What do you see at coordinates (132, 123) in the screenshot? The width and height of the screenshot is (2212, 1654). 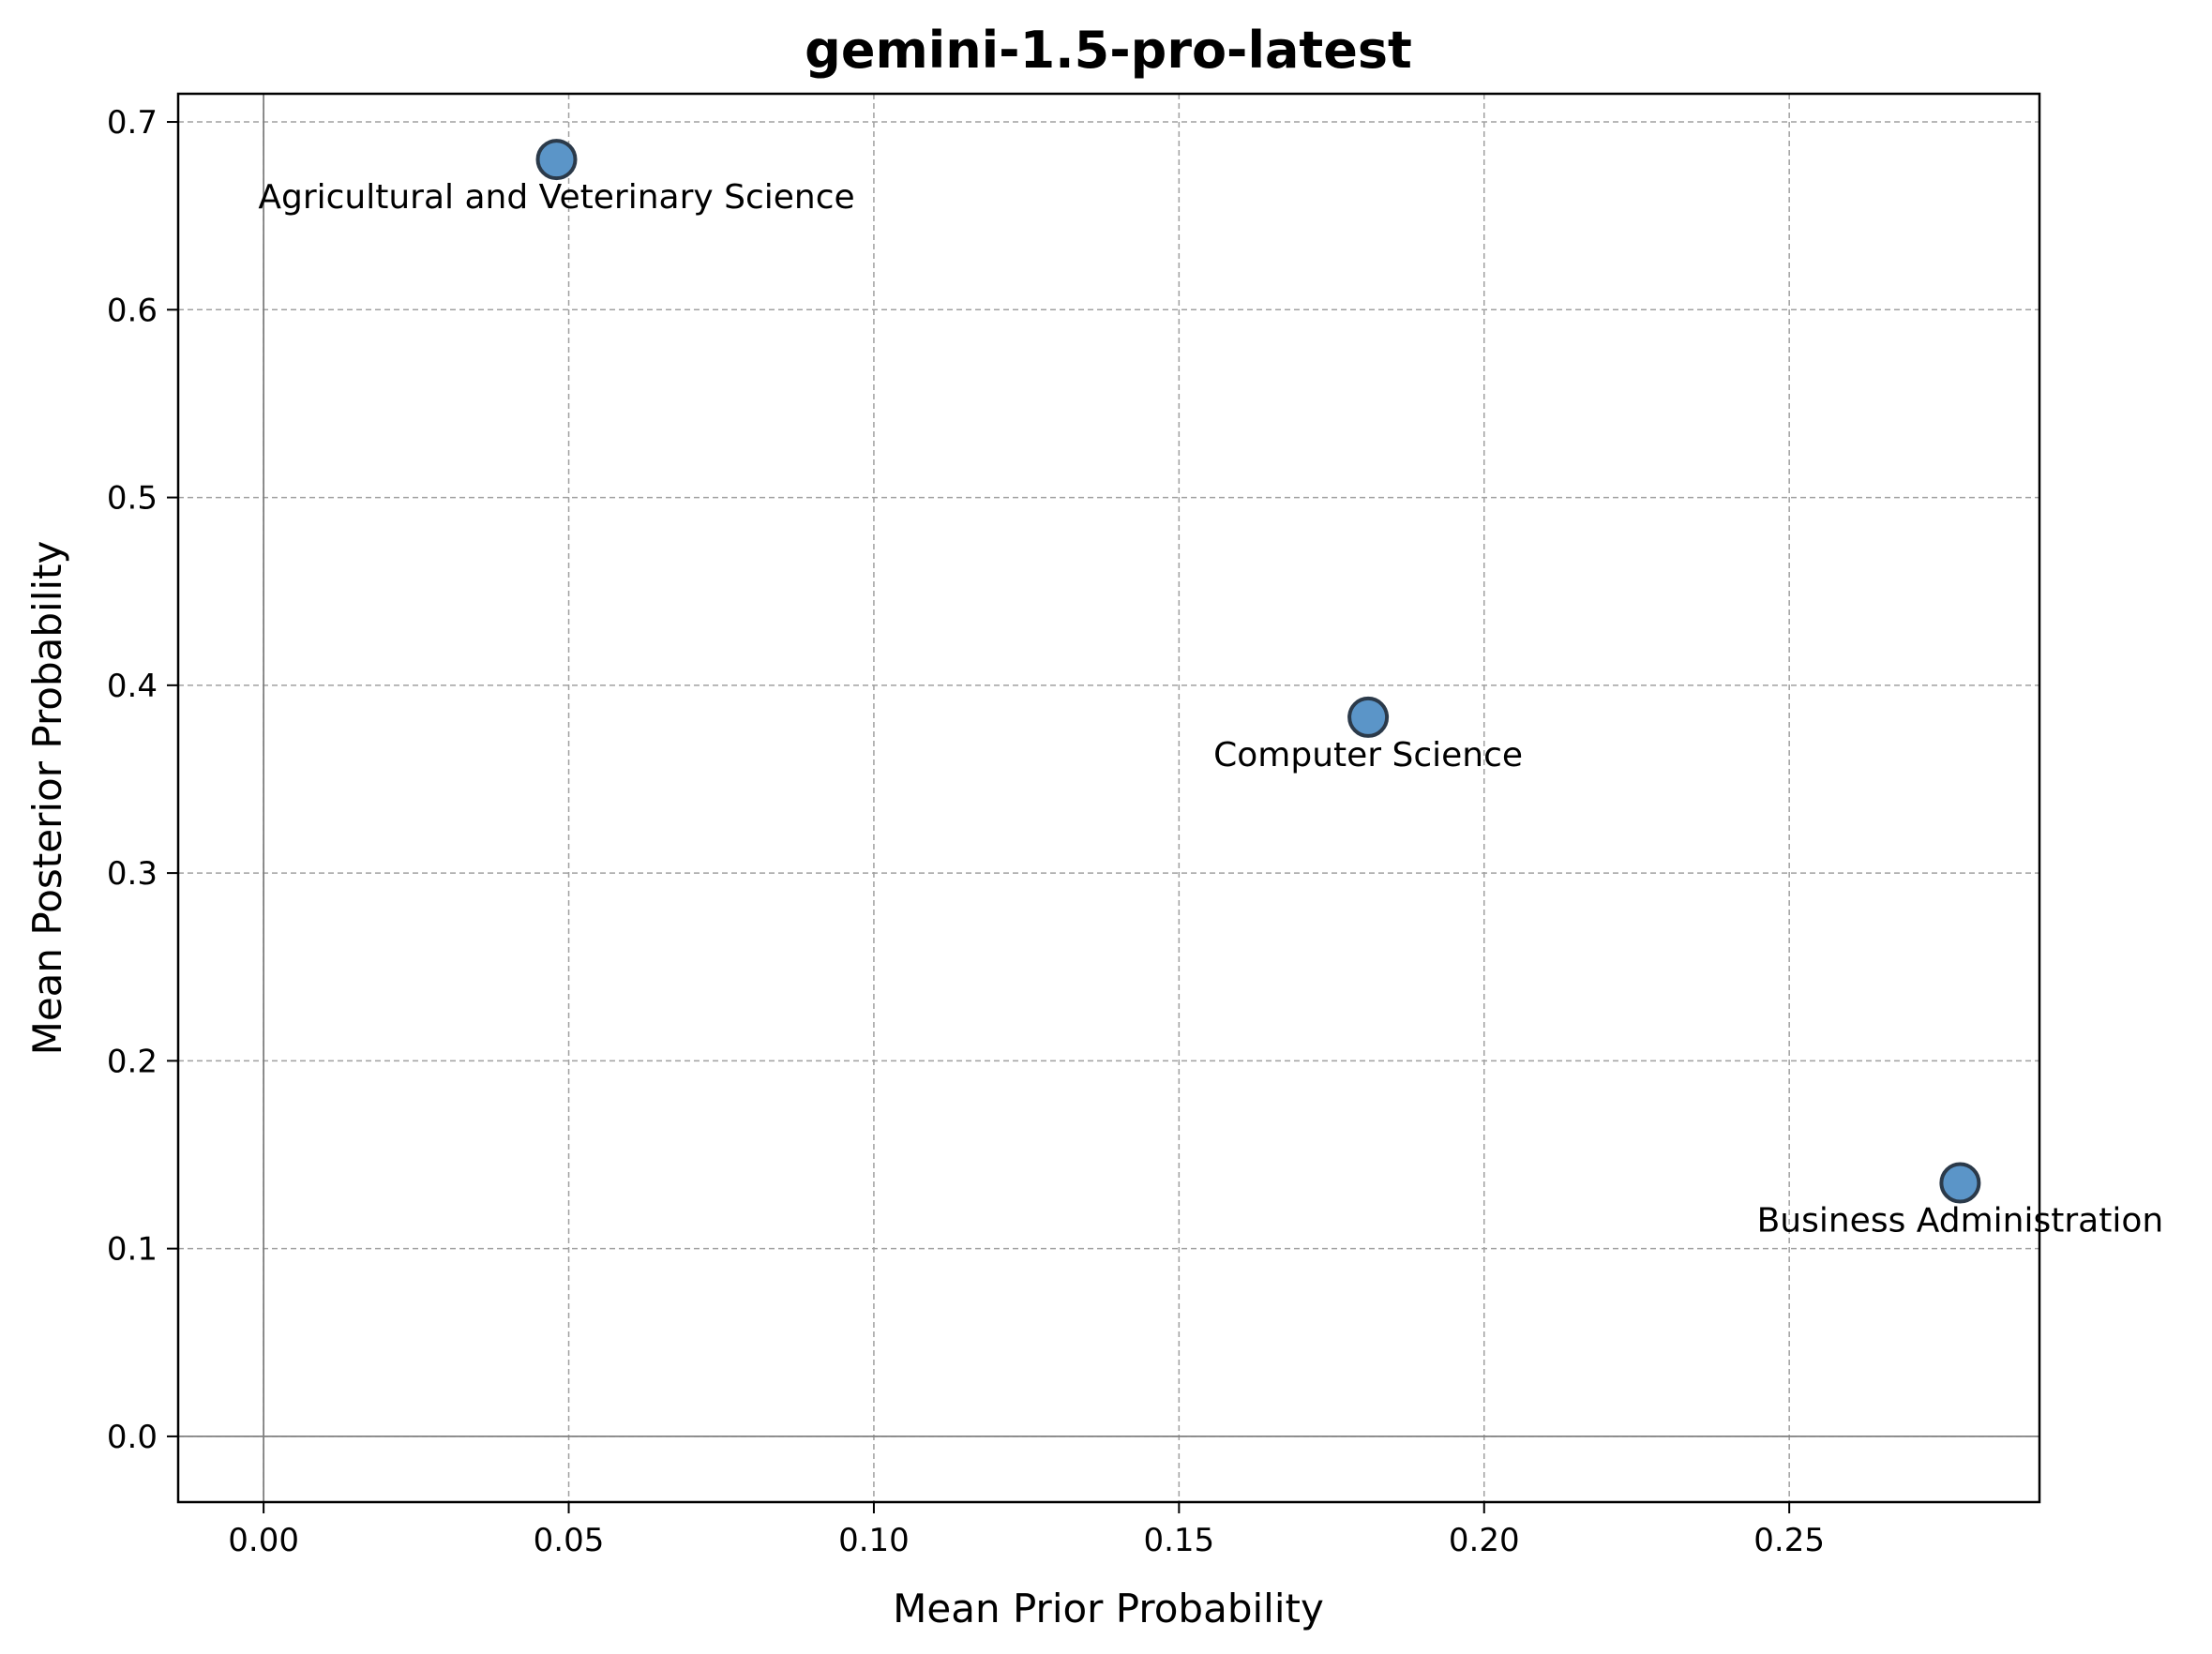 I see `y-tick-label: 0.7` at bounding box center [132, 123].